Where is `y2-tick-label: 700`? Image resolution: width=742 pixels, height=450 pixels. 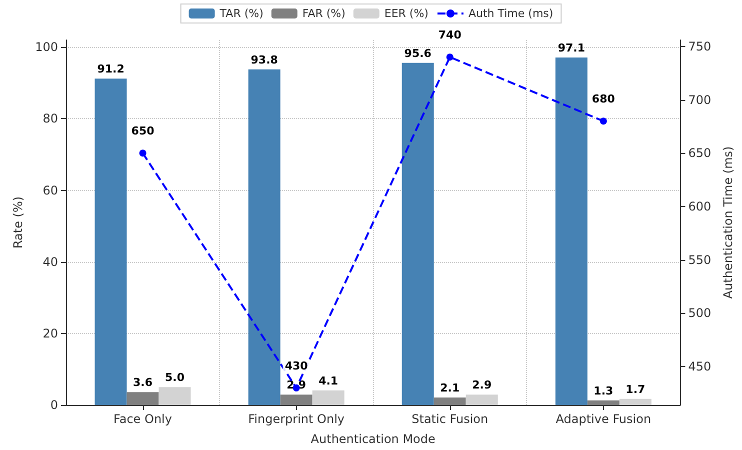 y2-tick-label: 700 is located at coordinates (700, 99).